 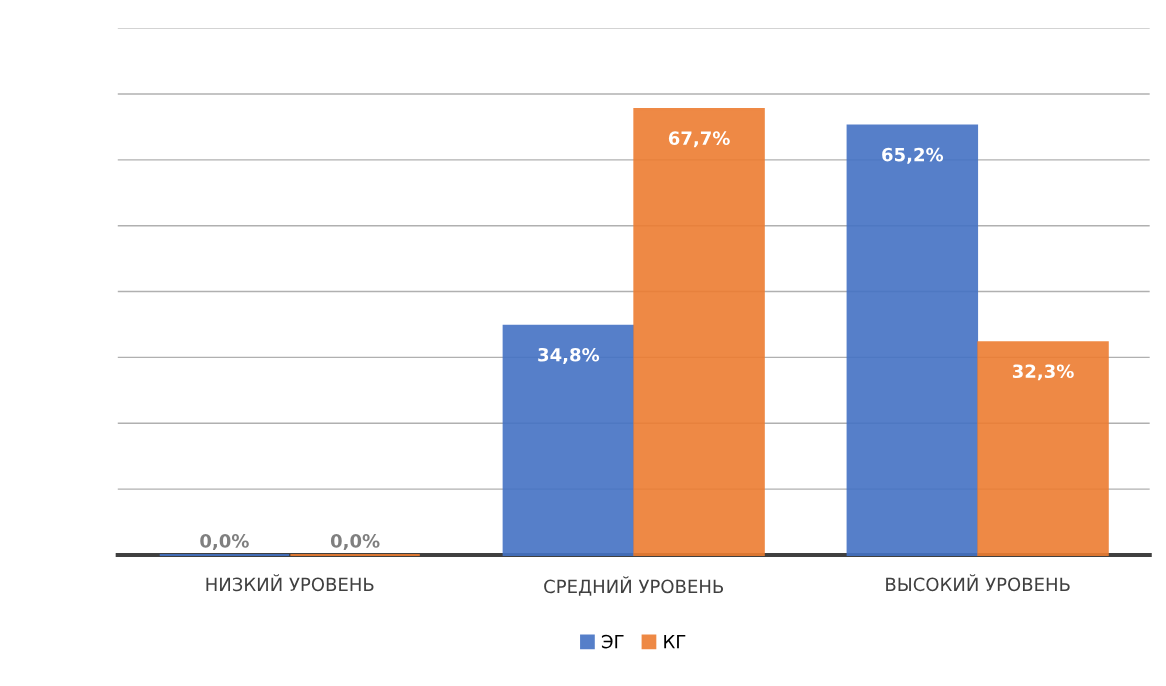 I want to click on data-label: 67,7%, so click(x=699, y=139).